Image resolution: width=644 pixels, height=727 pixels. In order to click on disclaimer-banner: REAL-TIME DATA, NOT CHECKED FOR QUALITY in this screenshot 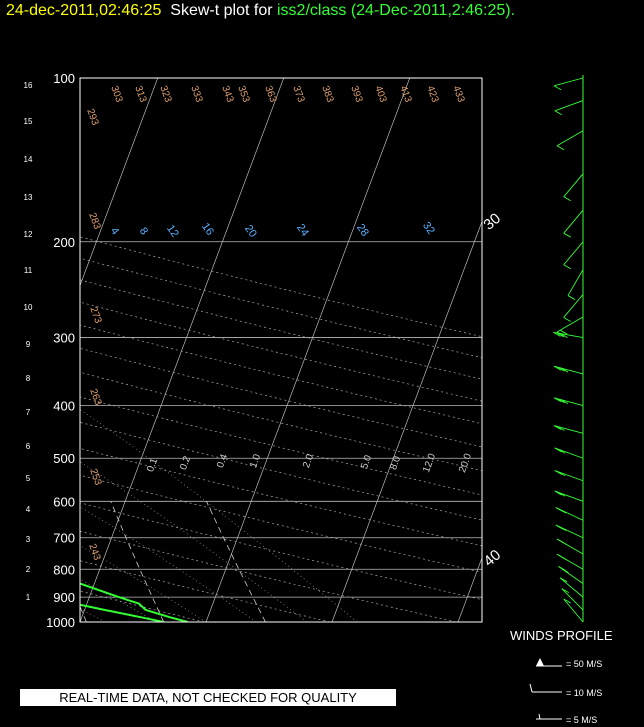, I will do `click(208, 697)`.